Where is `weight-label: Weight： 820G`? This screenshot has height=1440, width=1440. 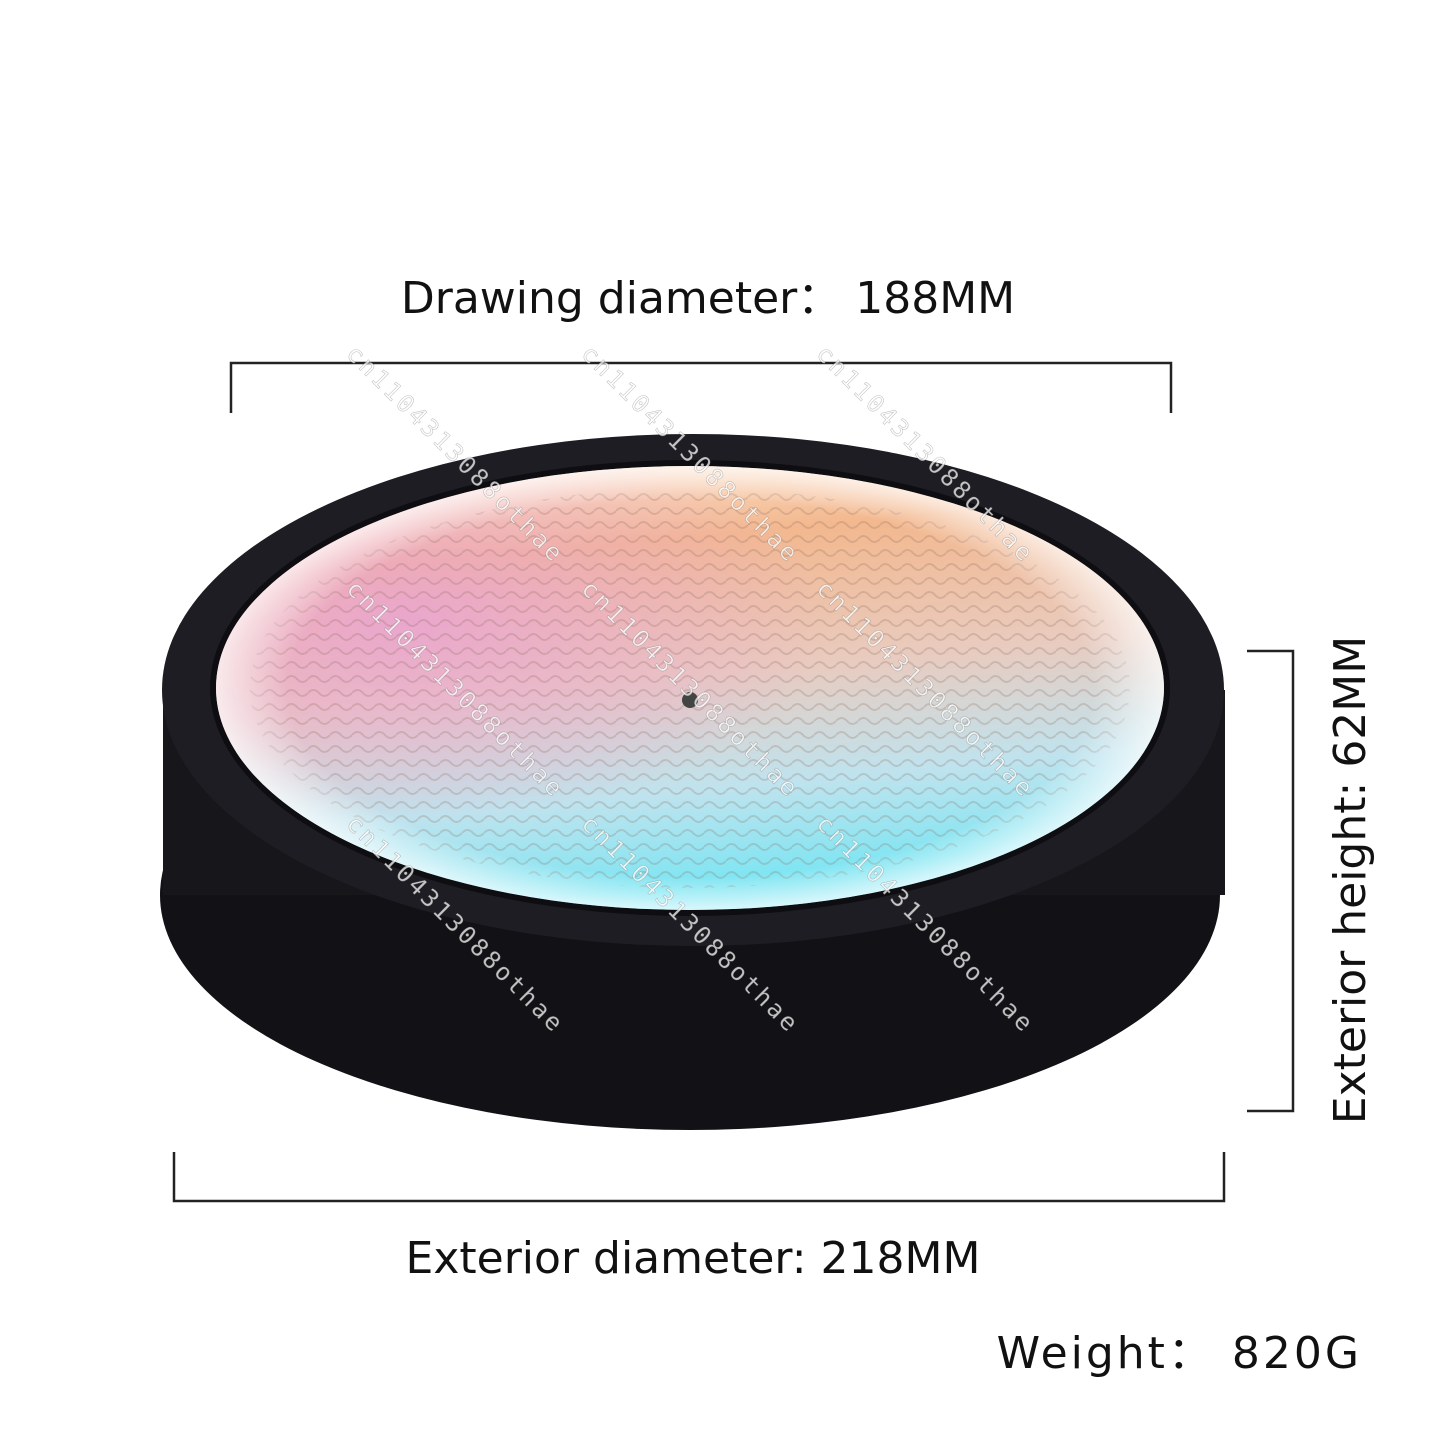 weight-label: Weight： 820G is located at coordinates (1179, 1353).